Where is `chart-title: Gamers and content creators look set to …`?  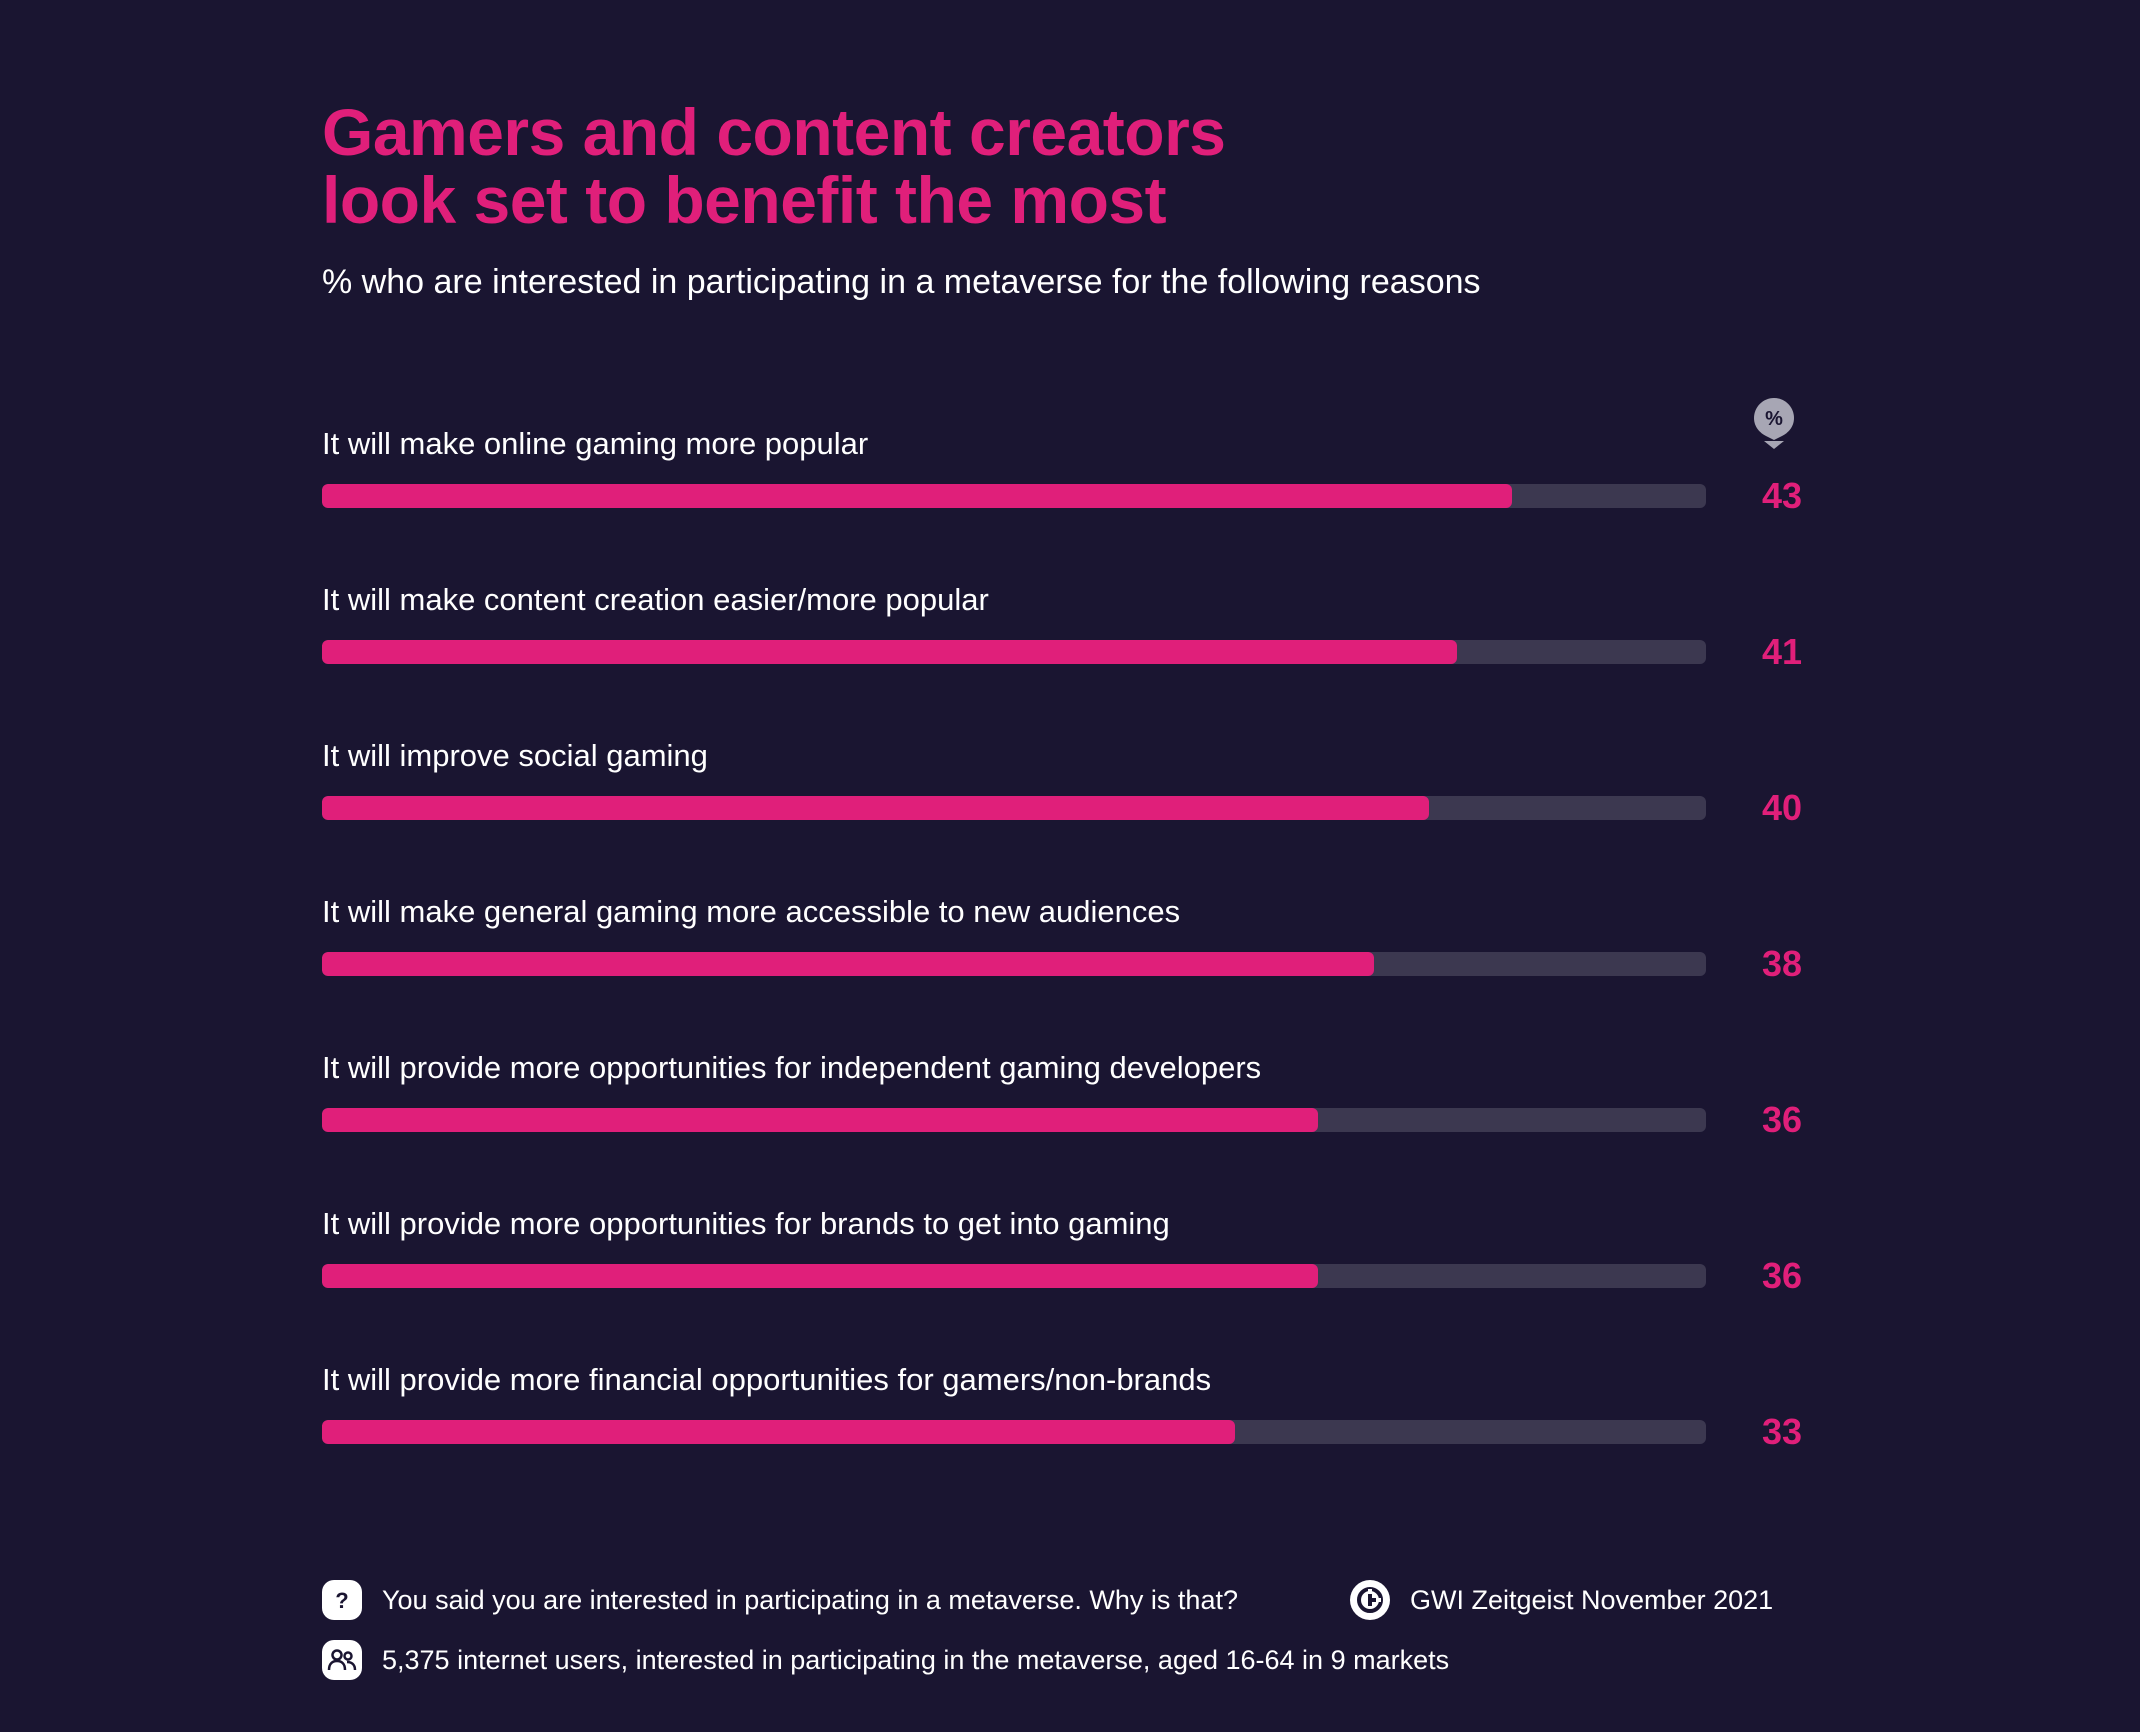
chart-title: Gamers and content creators look set to … is located at coordinates (1072, 166).